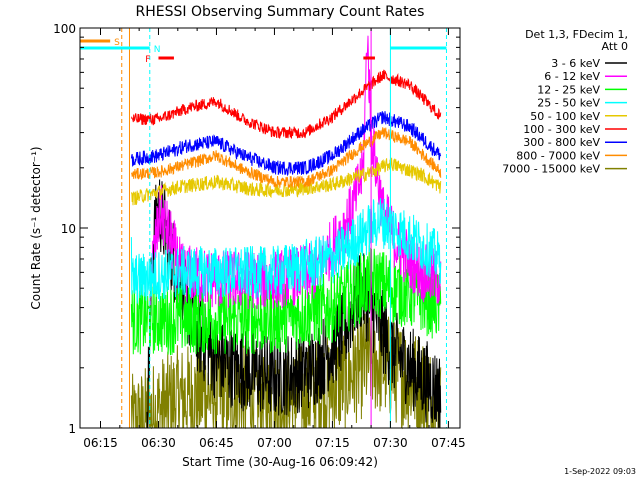 The image size is (640, 480). I want to click on flag-label-0: S, so click(117, 43).